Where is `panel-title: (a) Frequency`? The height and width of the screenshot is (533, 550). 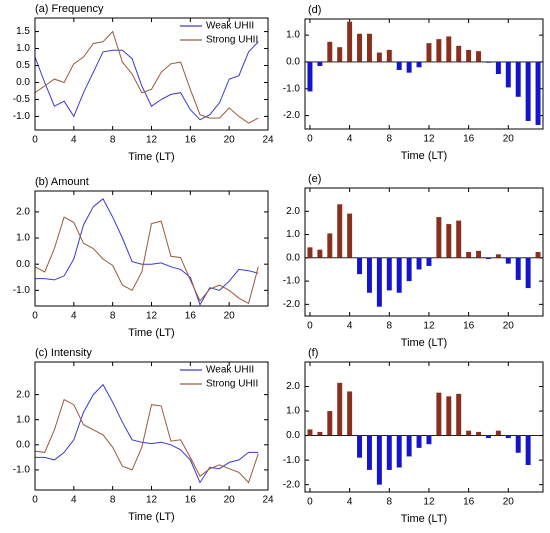
panel-title: (a) Frequency is located at coordinates (69, 9).